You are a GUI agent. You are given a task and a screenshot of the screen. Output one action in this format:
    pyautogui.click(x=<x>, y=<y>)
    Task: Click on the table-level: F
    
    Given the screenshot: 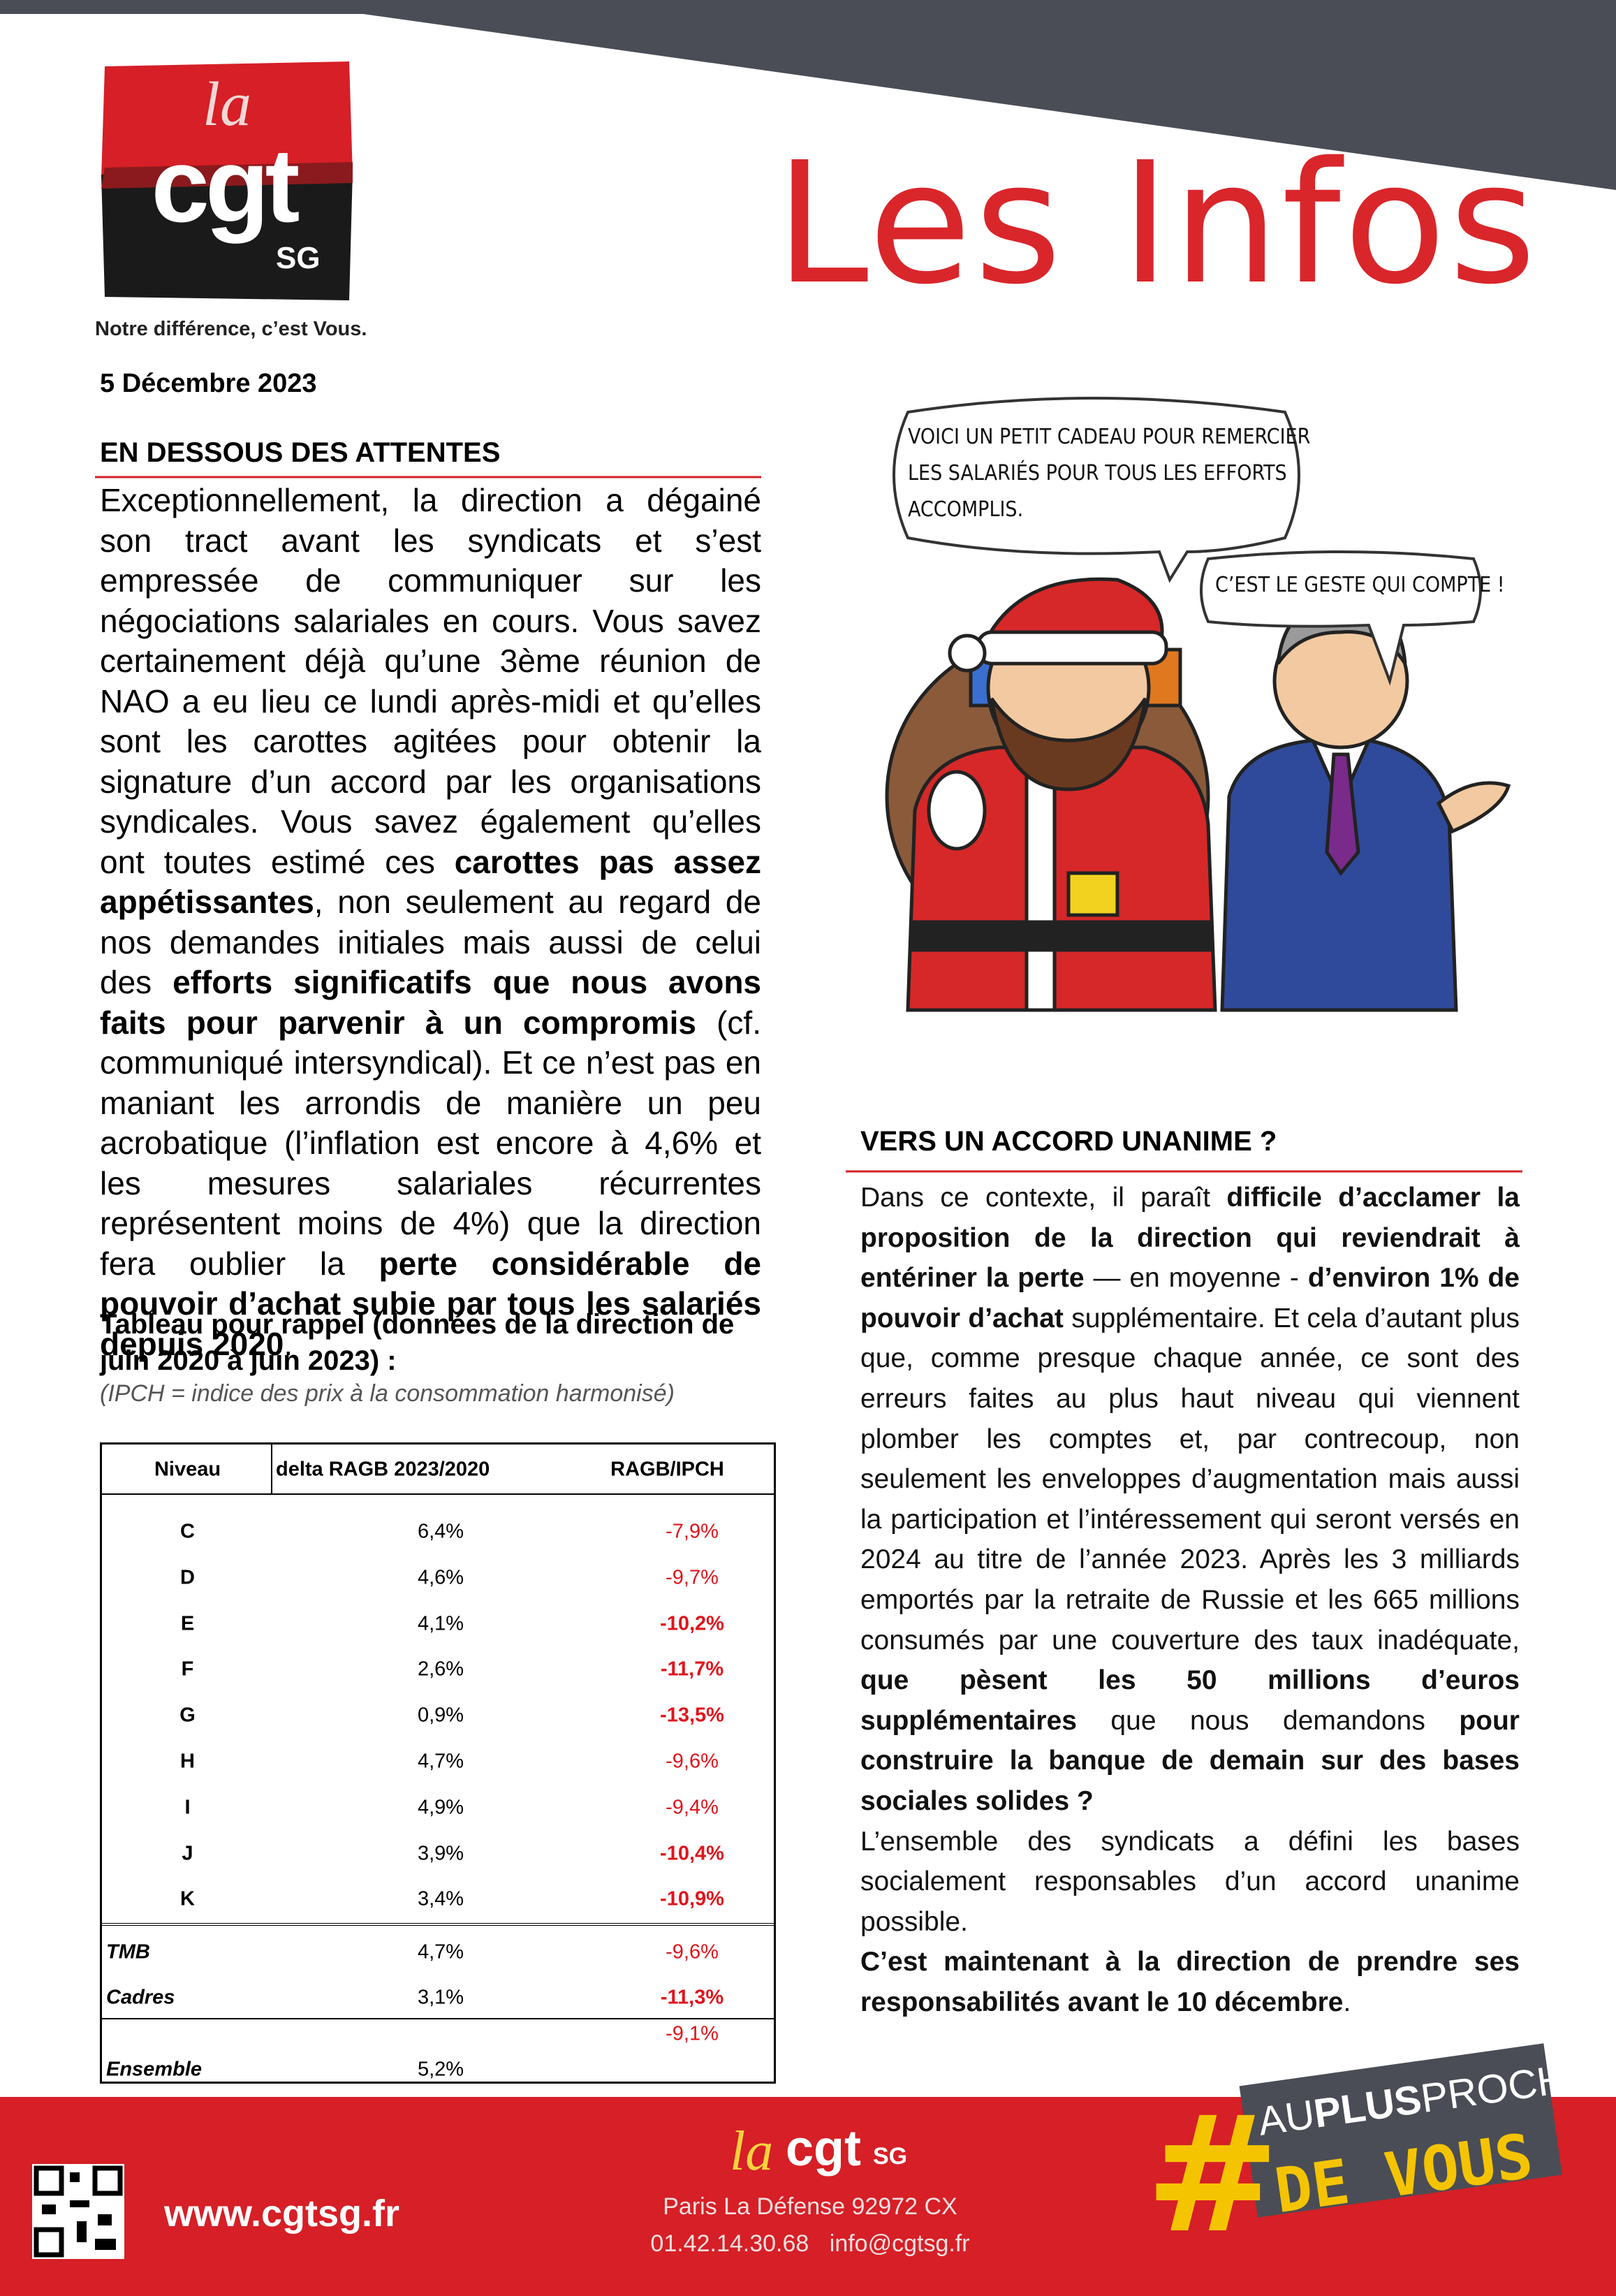 What is the action you would take?
    pyautogui.click(x=187, y=1669)
    